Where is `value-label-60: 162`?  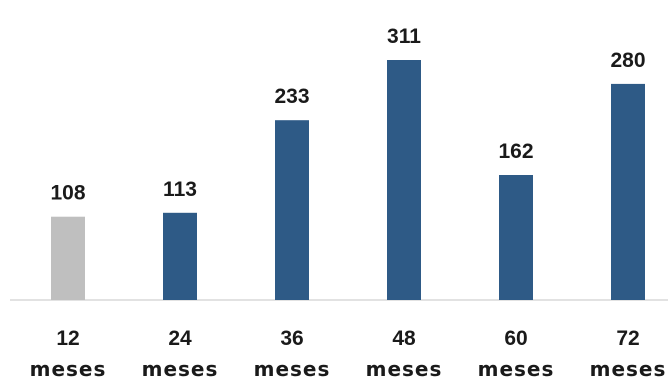
value-label-60: 162 is located at coordinates (515, 151).